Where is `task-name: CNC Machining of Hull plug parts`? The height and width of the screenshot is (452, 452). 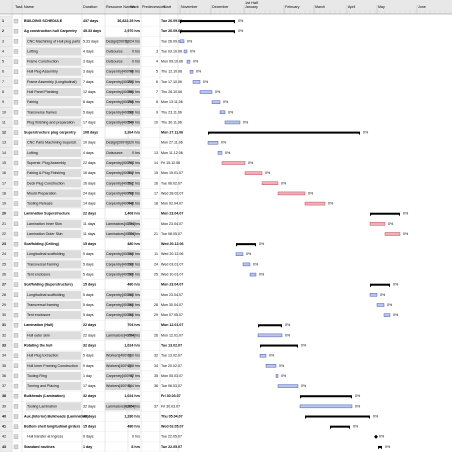
task-name: CNC Machining of Hull plug parts is located at coordinates (53, 41).